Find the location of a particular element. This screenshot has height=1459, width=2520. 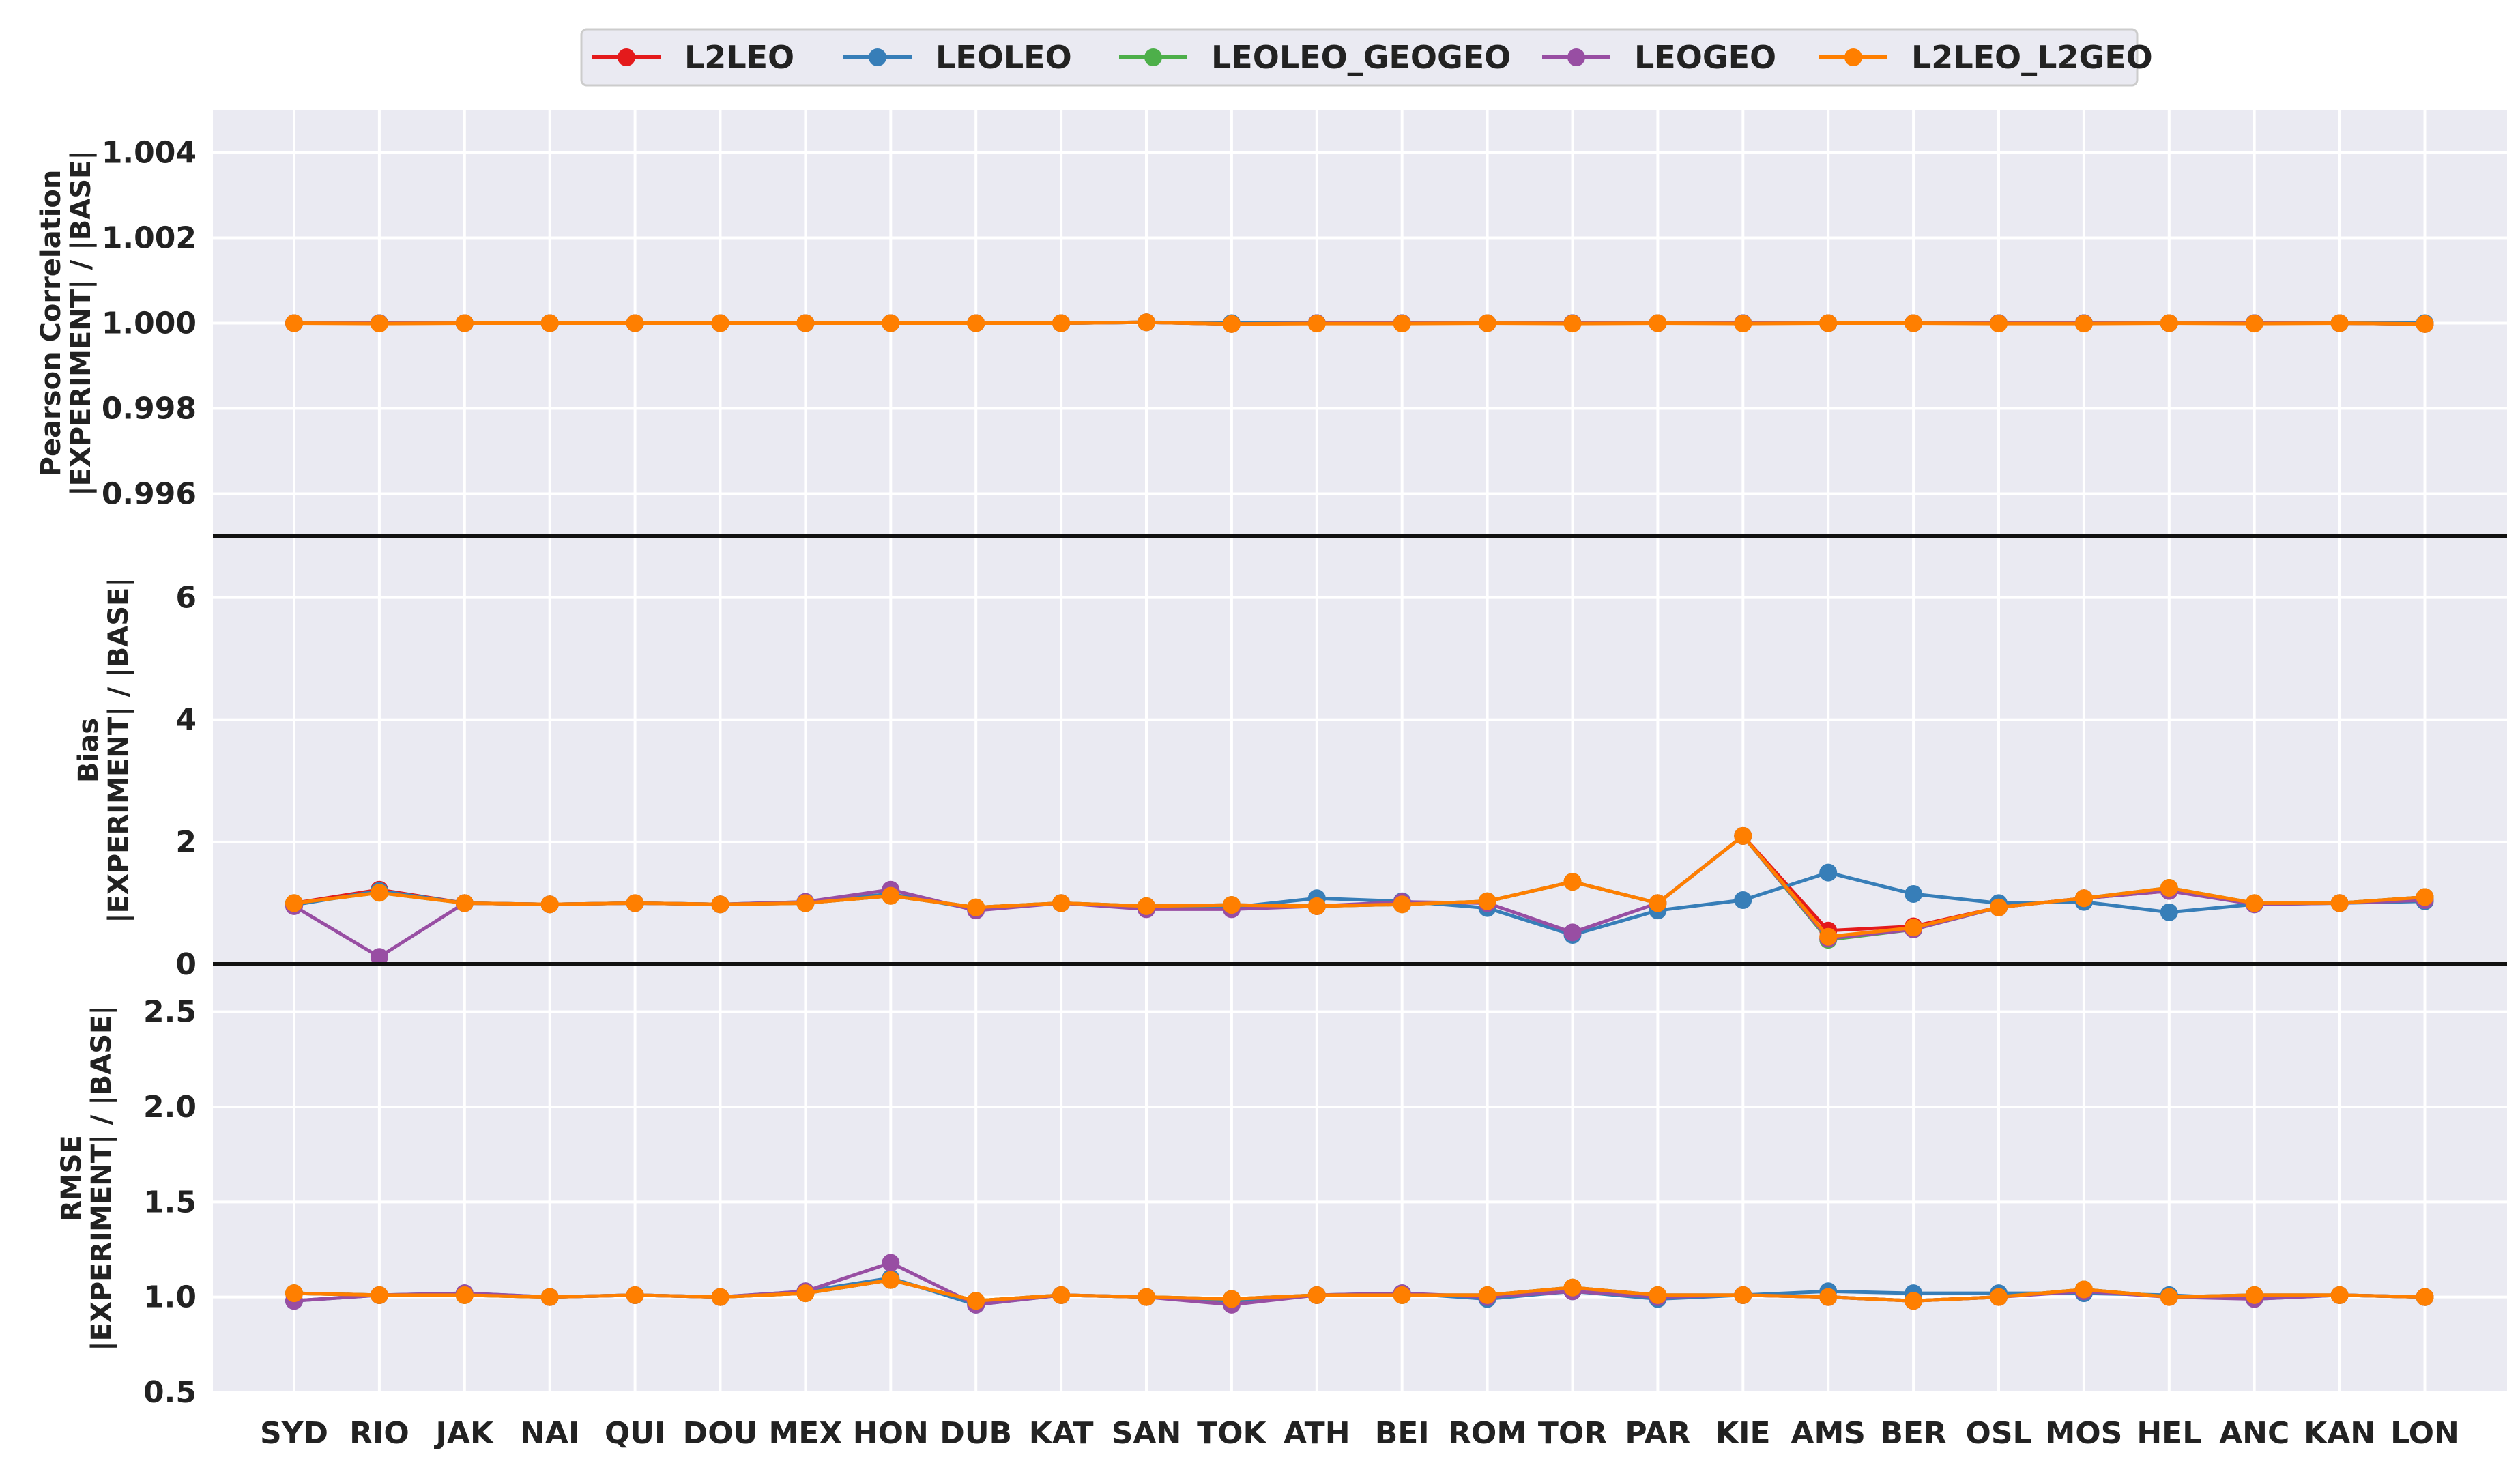

x-tick-label: ATH is located at coordinates (1317, 1433).